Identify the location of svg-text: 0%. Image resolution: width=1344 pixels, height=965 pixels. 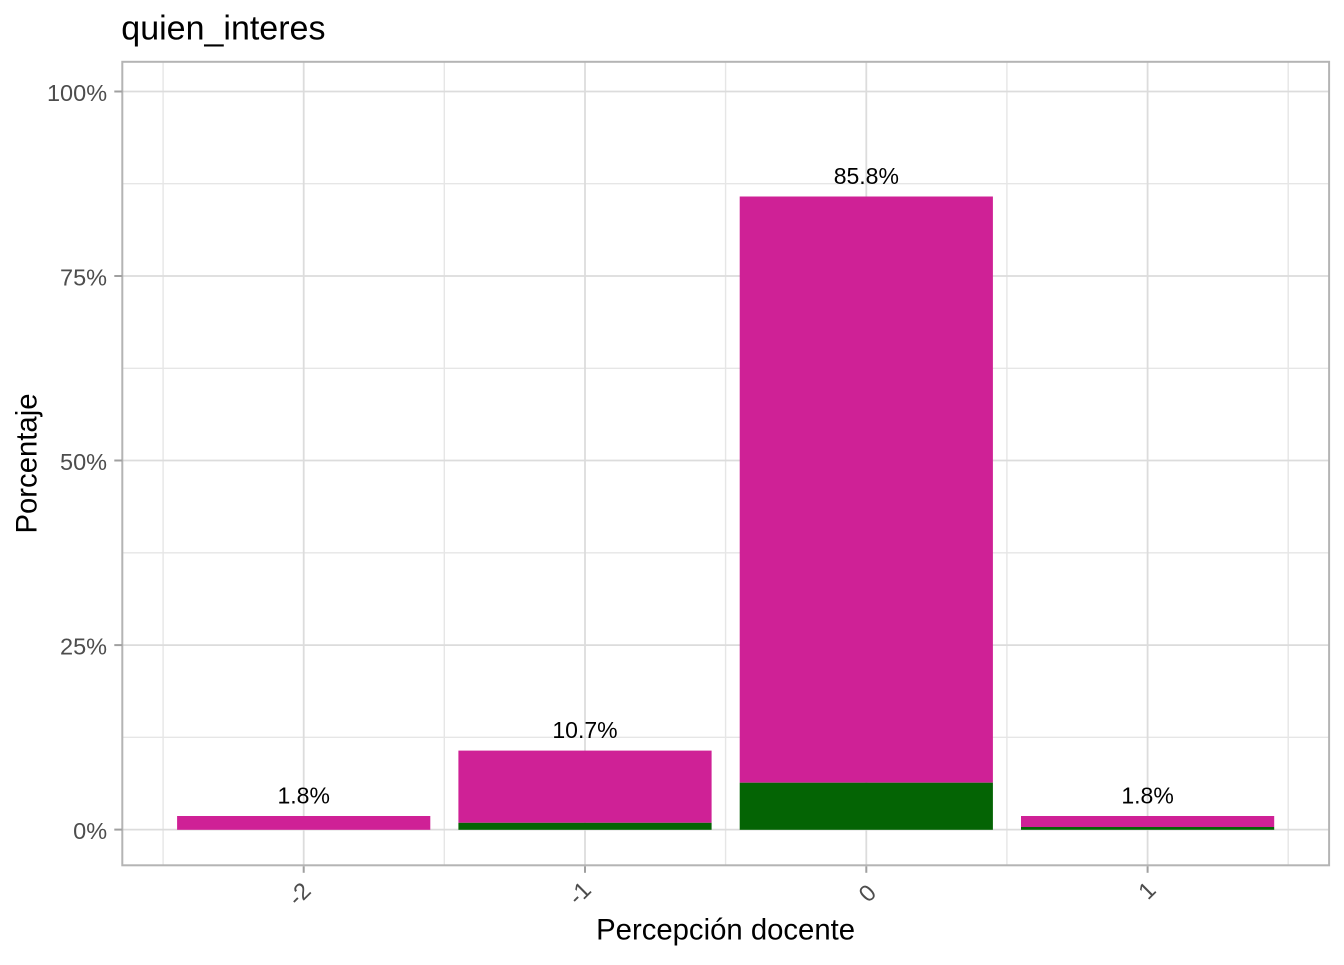
(90, 831).